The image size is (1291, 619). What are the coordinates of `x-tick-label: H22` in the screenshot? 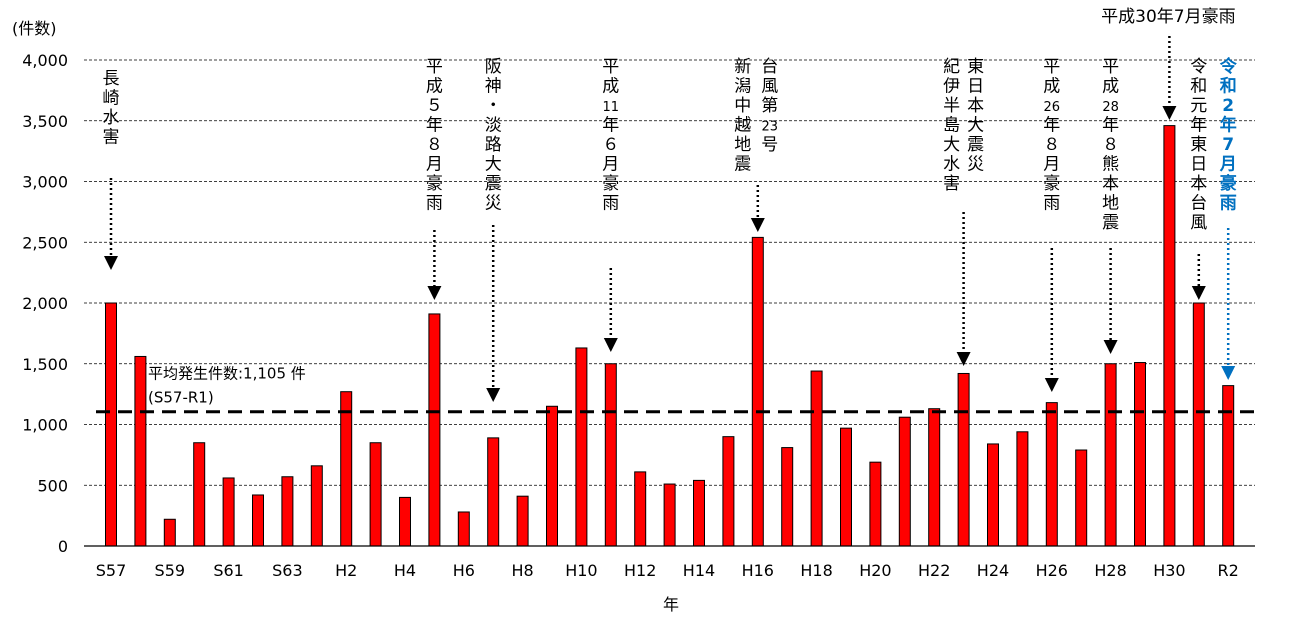 It's located at (934, 570).